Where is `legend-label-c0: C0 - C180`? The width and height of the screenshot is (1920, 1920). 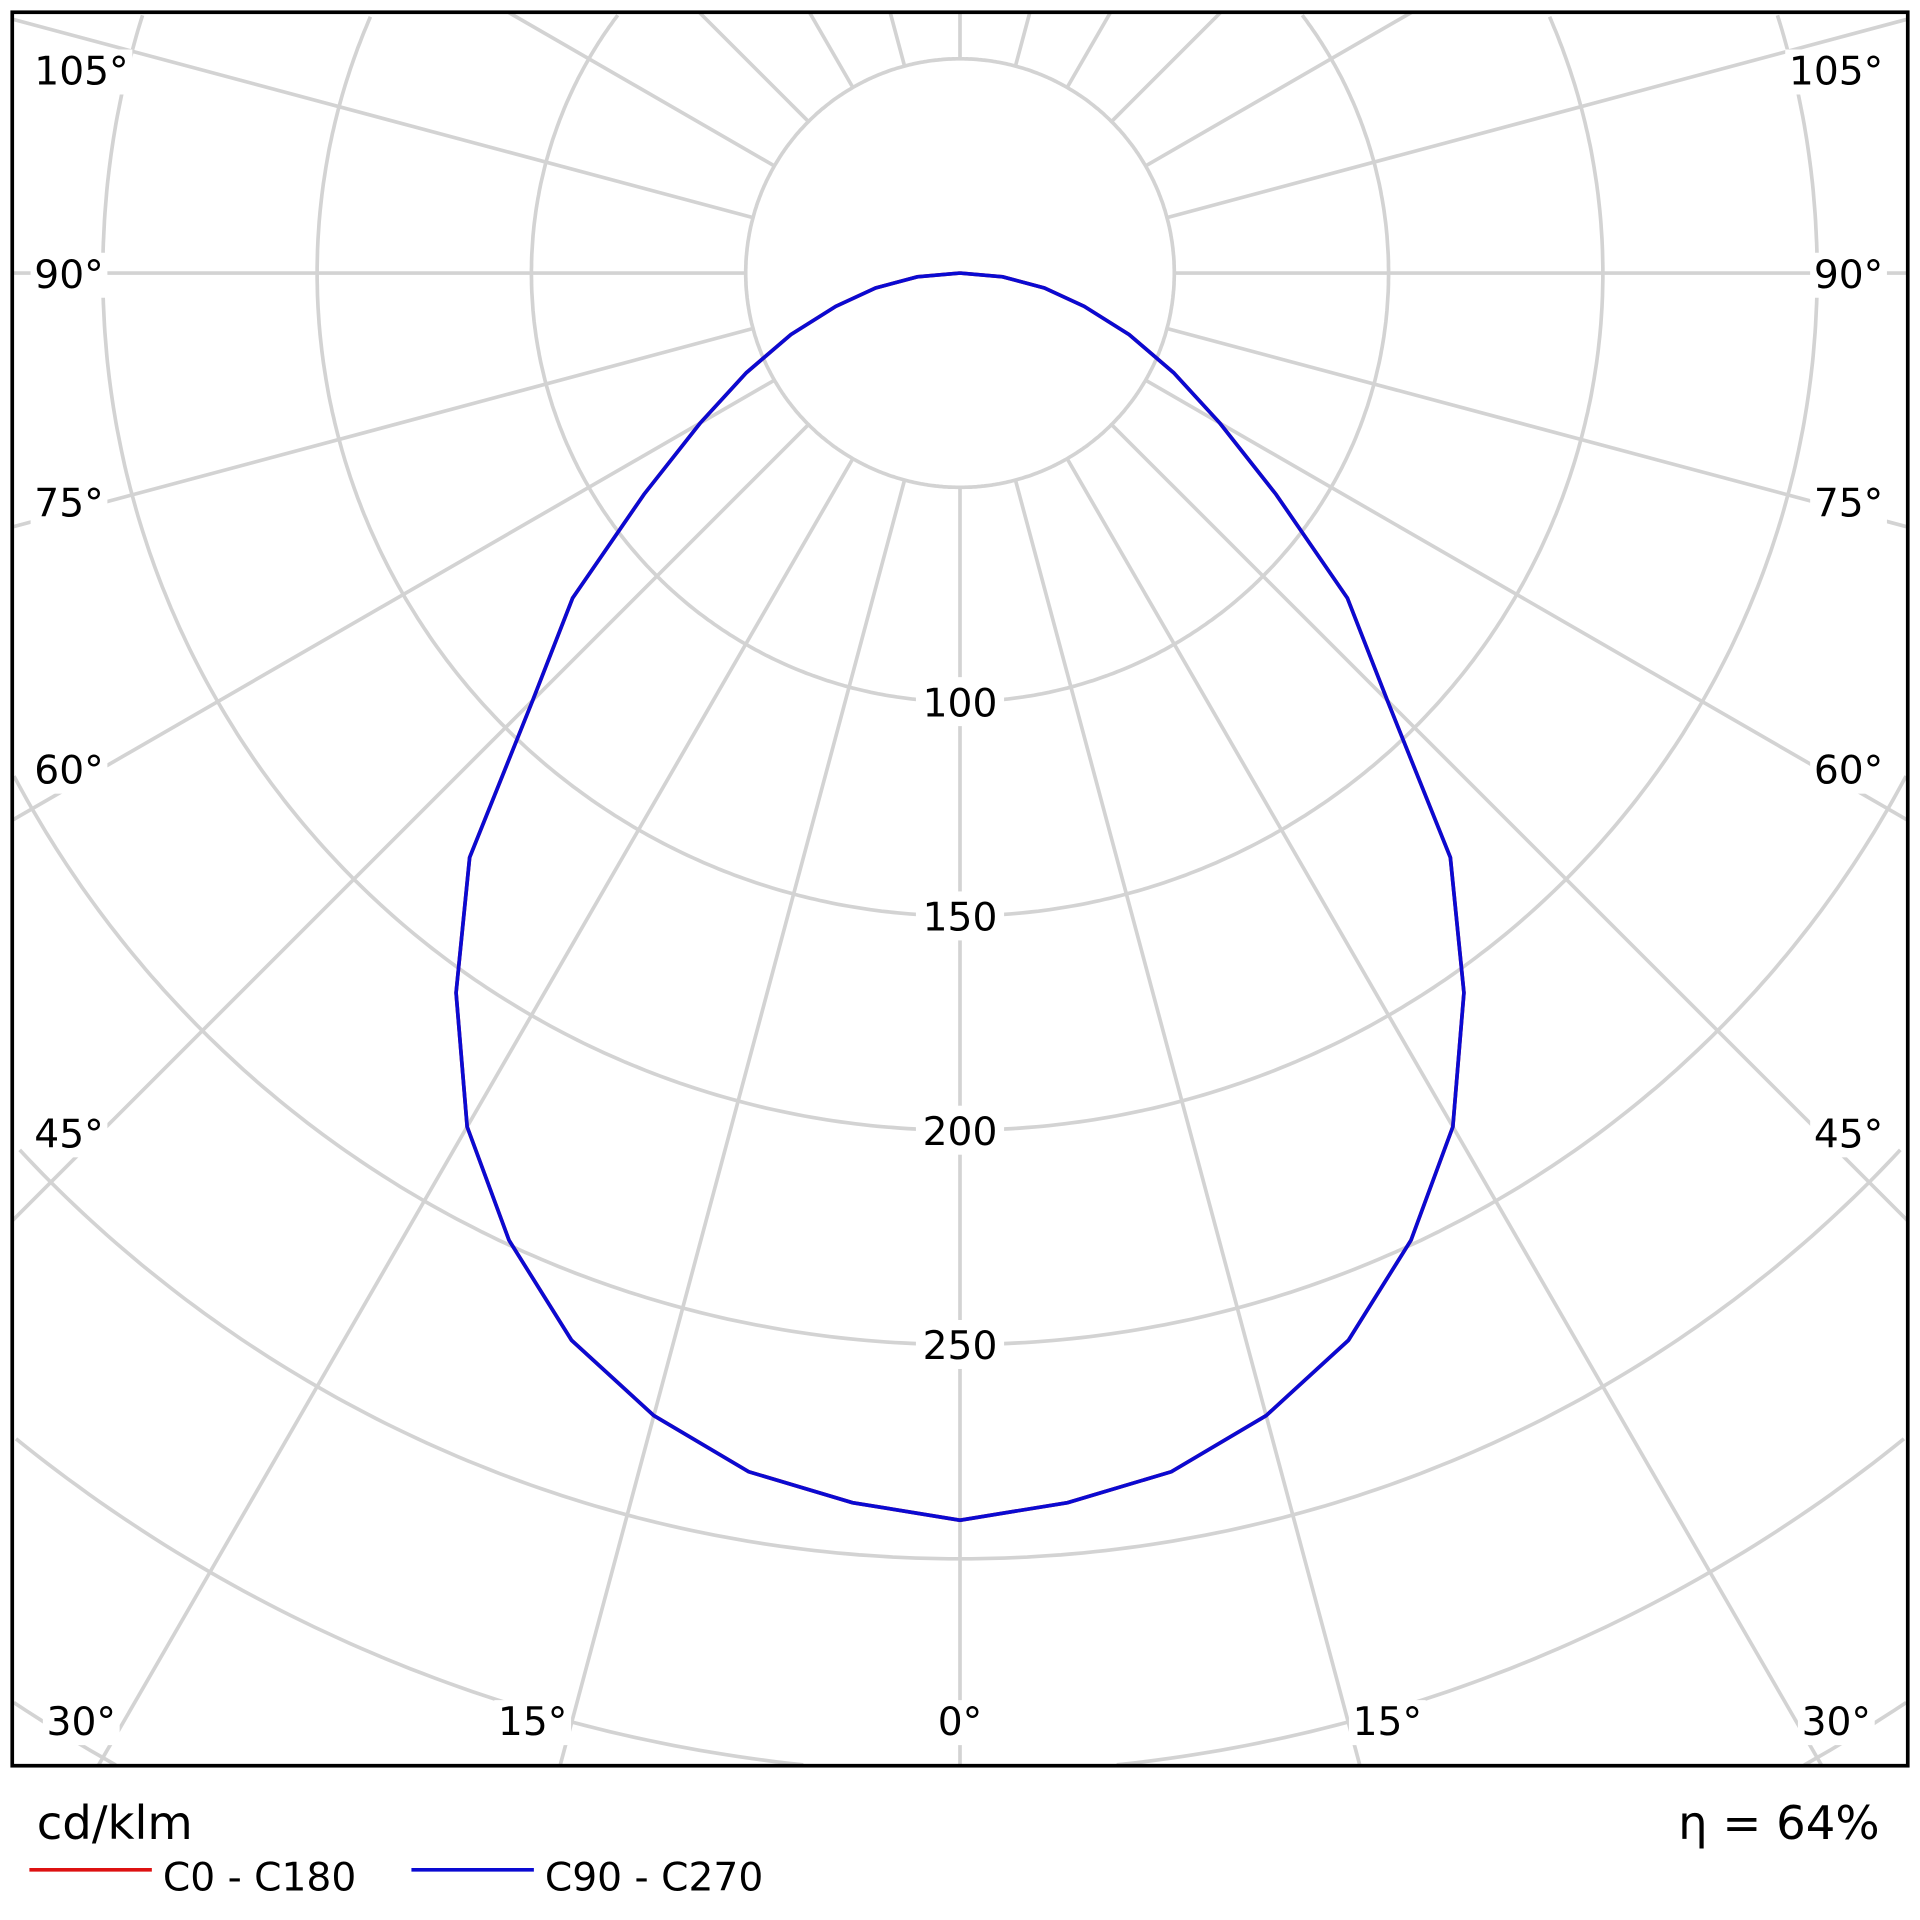 legend-label-c0: C0 - C180 is located at coordinates (259, 1878).